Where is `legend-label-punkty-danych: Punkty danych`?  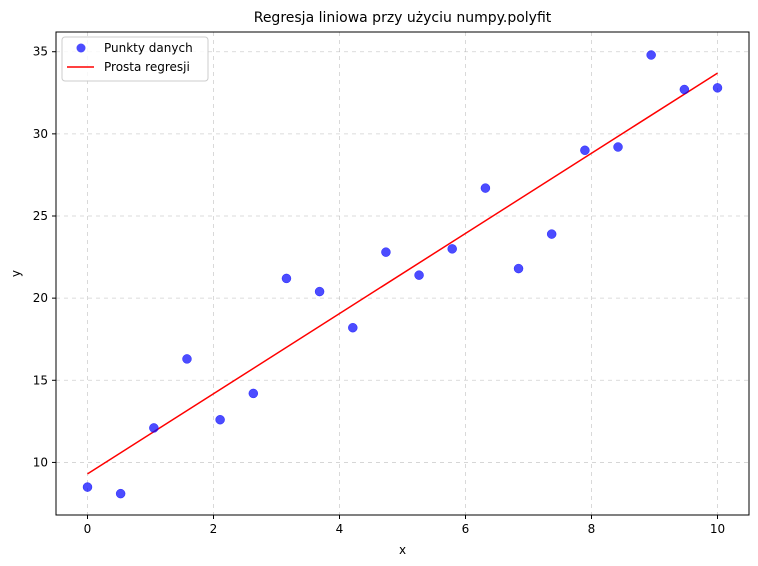
legend-label-punkty-danych: Punkty danych is located at coordinates (148, 48).